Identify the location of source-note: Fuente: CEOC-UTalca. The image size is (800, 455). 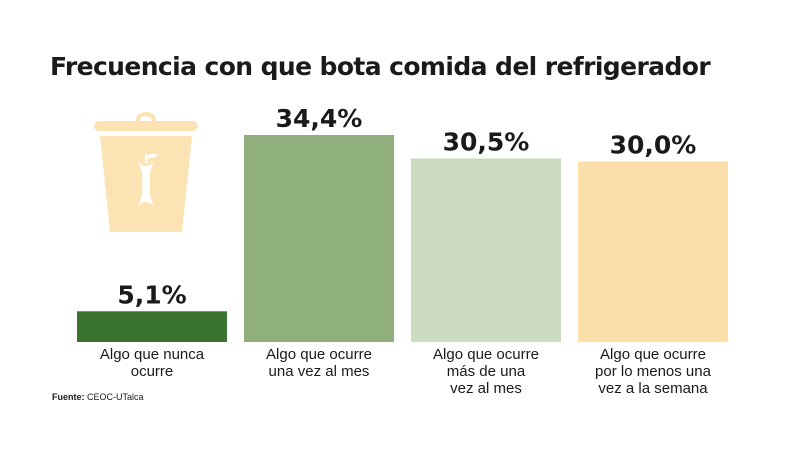
(98, 397).